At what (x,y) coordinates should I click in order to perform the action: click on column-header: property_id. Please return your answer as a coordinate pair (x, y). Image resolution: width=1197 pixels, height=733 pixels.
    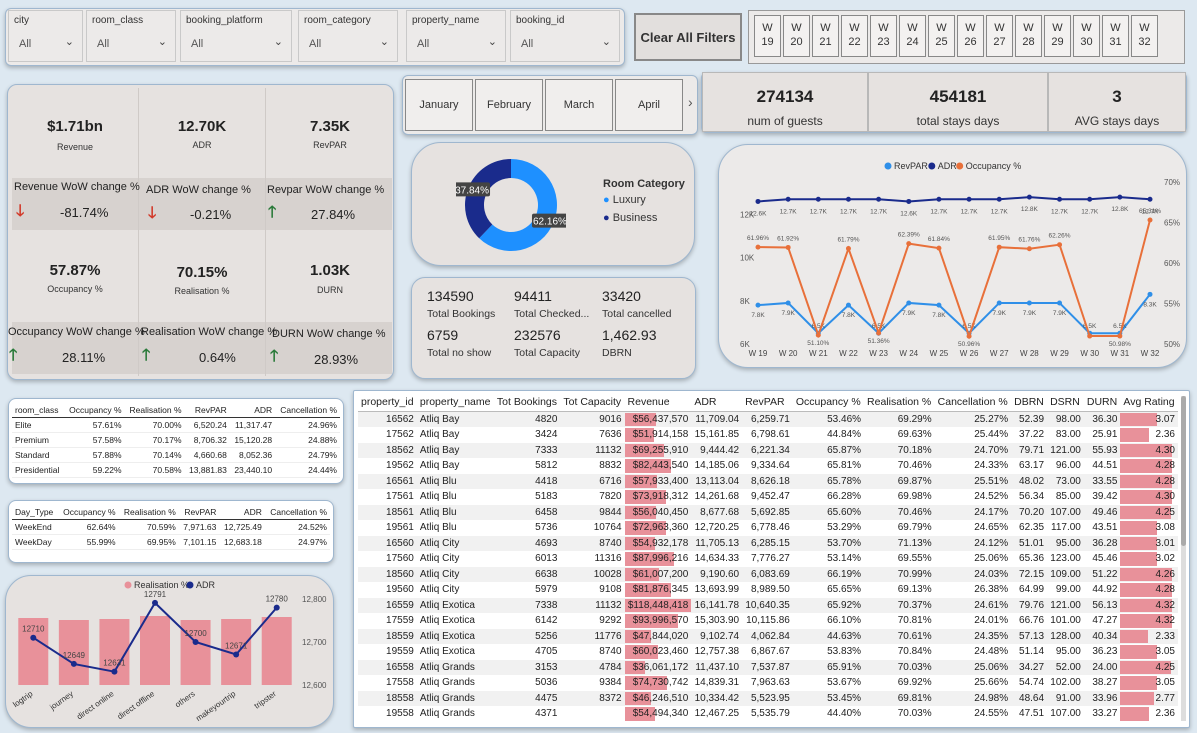
    Looking at the image, I should click on (387, 402).